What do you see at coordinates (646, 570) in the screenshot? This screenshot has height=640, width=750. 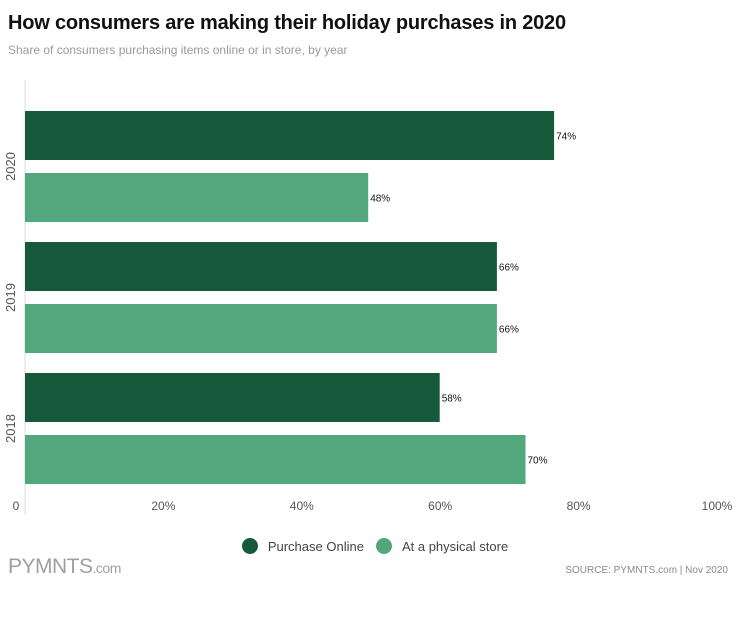 I see `source-note: SOURCE: PYMNTS.com | Nov 2020` at bounding box center [646, 570].